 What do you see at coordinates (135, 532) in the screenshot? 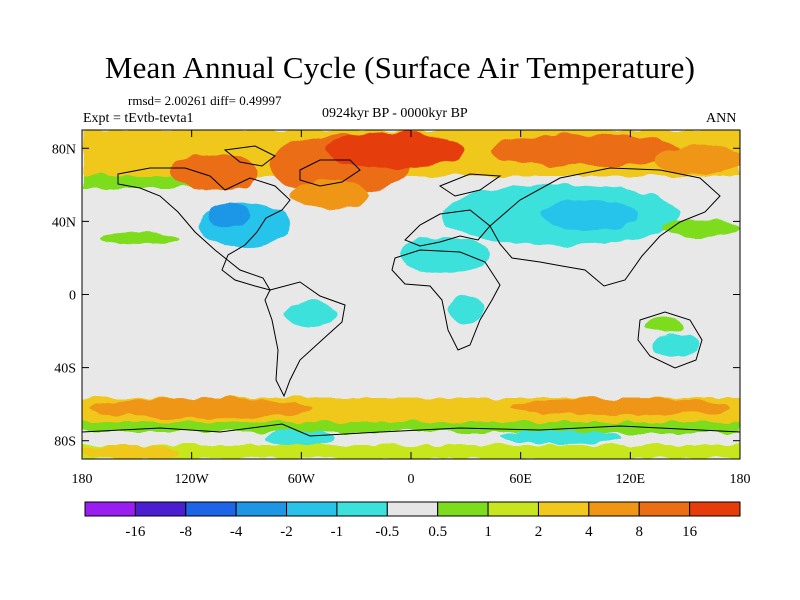
I see `colorbar-label: -16` at bounding box center [135, 532].